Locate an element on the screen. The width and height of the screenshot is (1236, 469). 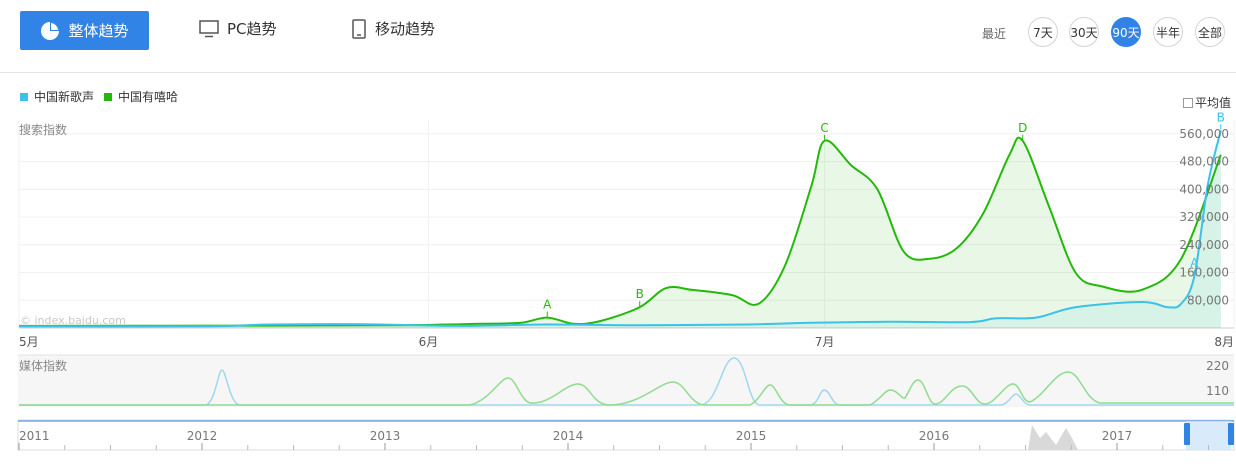
range-all-button: 全部 is located at coordinates (1210, 32).